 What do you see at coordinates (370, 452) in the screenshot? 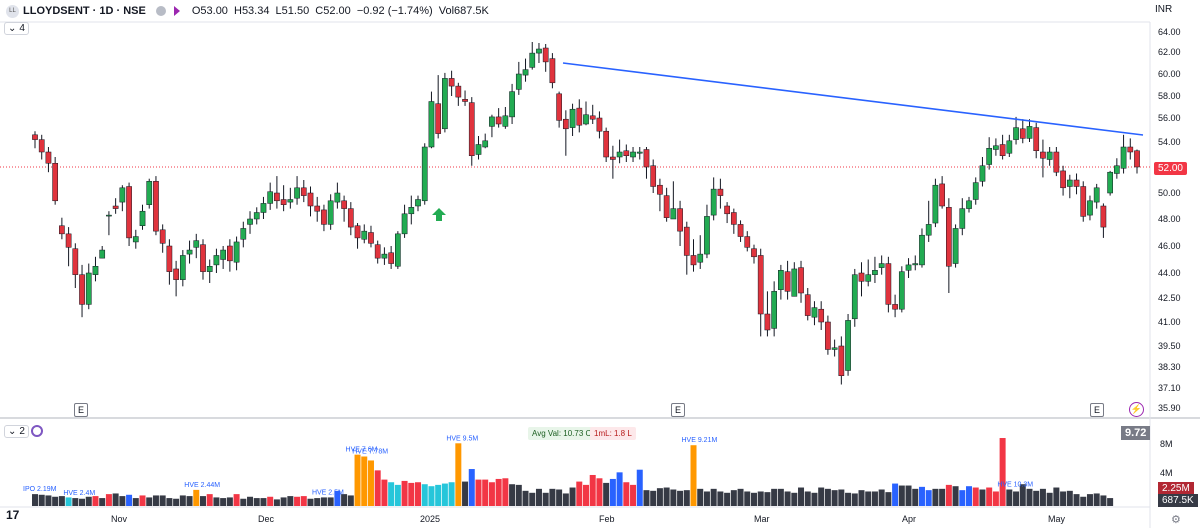
I see `hve-label: HVE 7.78M` at bounding box center [370, 452].